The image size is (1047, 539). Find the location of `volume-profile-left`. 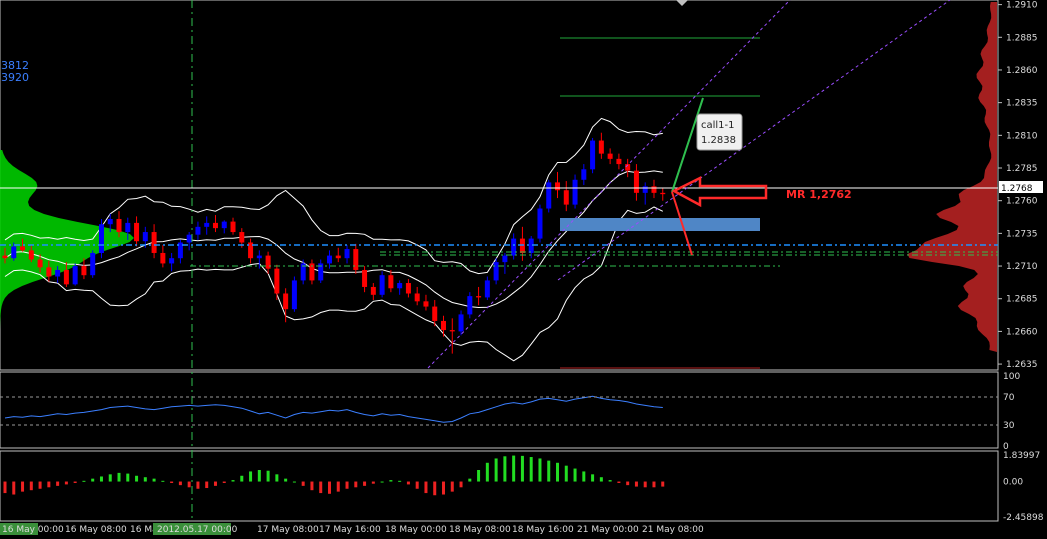

volume-profile-left is located at coordinates (67, 251).